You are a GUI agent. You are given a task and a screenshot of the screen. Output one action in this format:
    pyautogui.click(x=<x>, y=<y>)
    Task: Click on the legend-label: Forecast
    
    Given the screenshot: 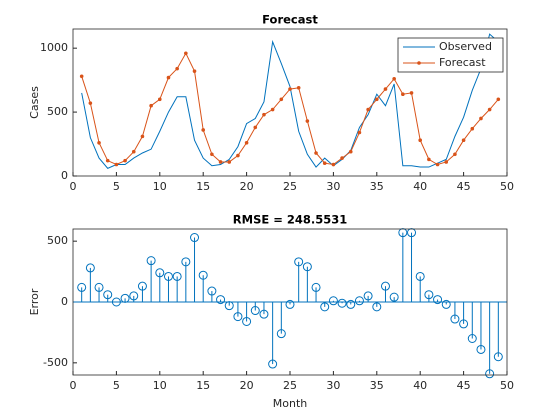 What is the action you would take?
    pyautogui.click(x=462, y=62)
    